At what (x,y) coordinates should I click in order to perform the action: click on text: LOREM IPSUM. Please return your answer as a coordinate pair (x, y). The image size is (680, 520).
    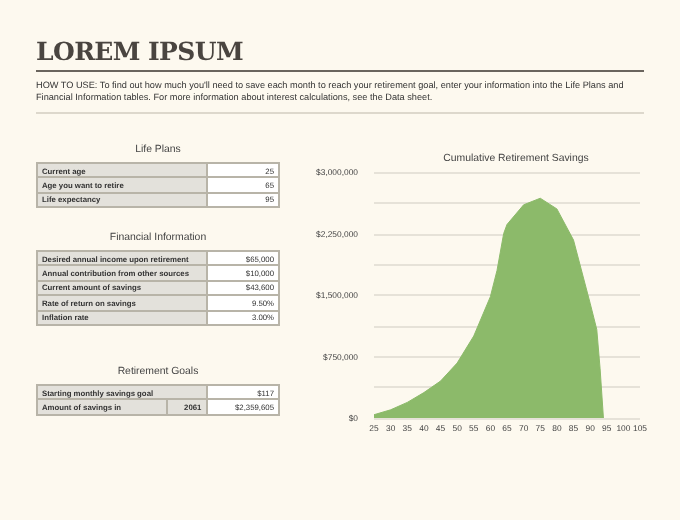
    Looking at the image, I should click on (340, 54).